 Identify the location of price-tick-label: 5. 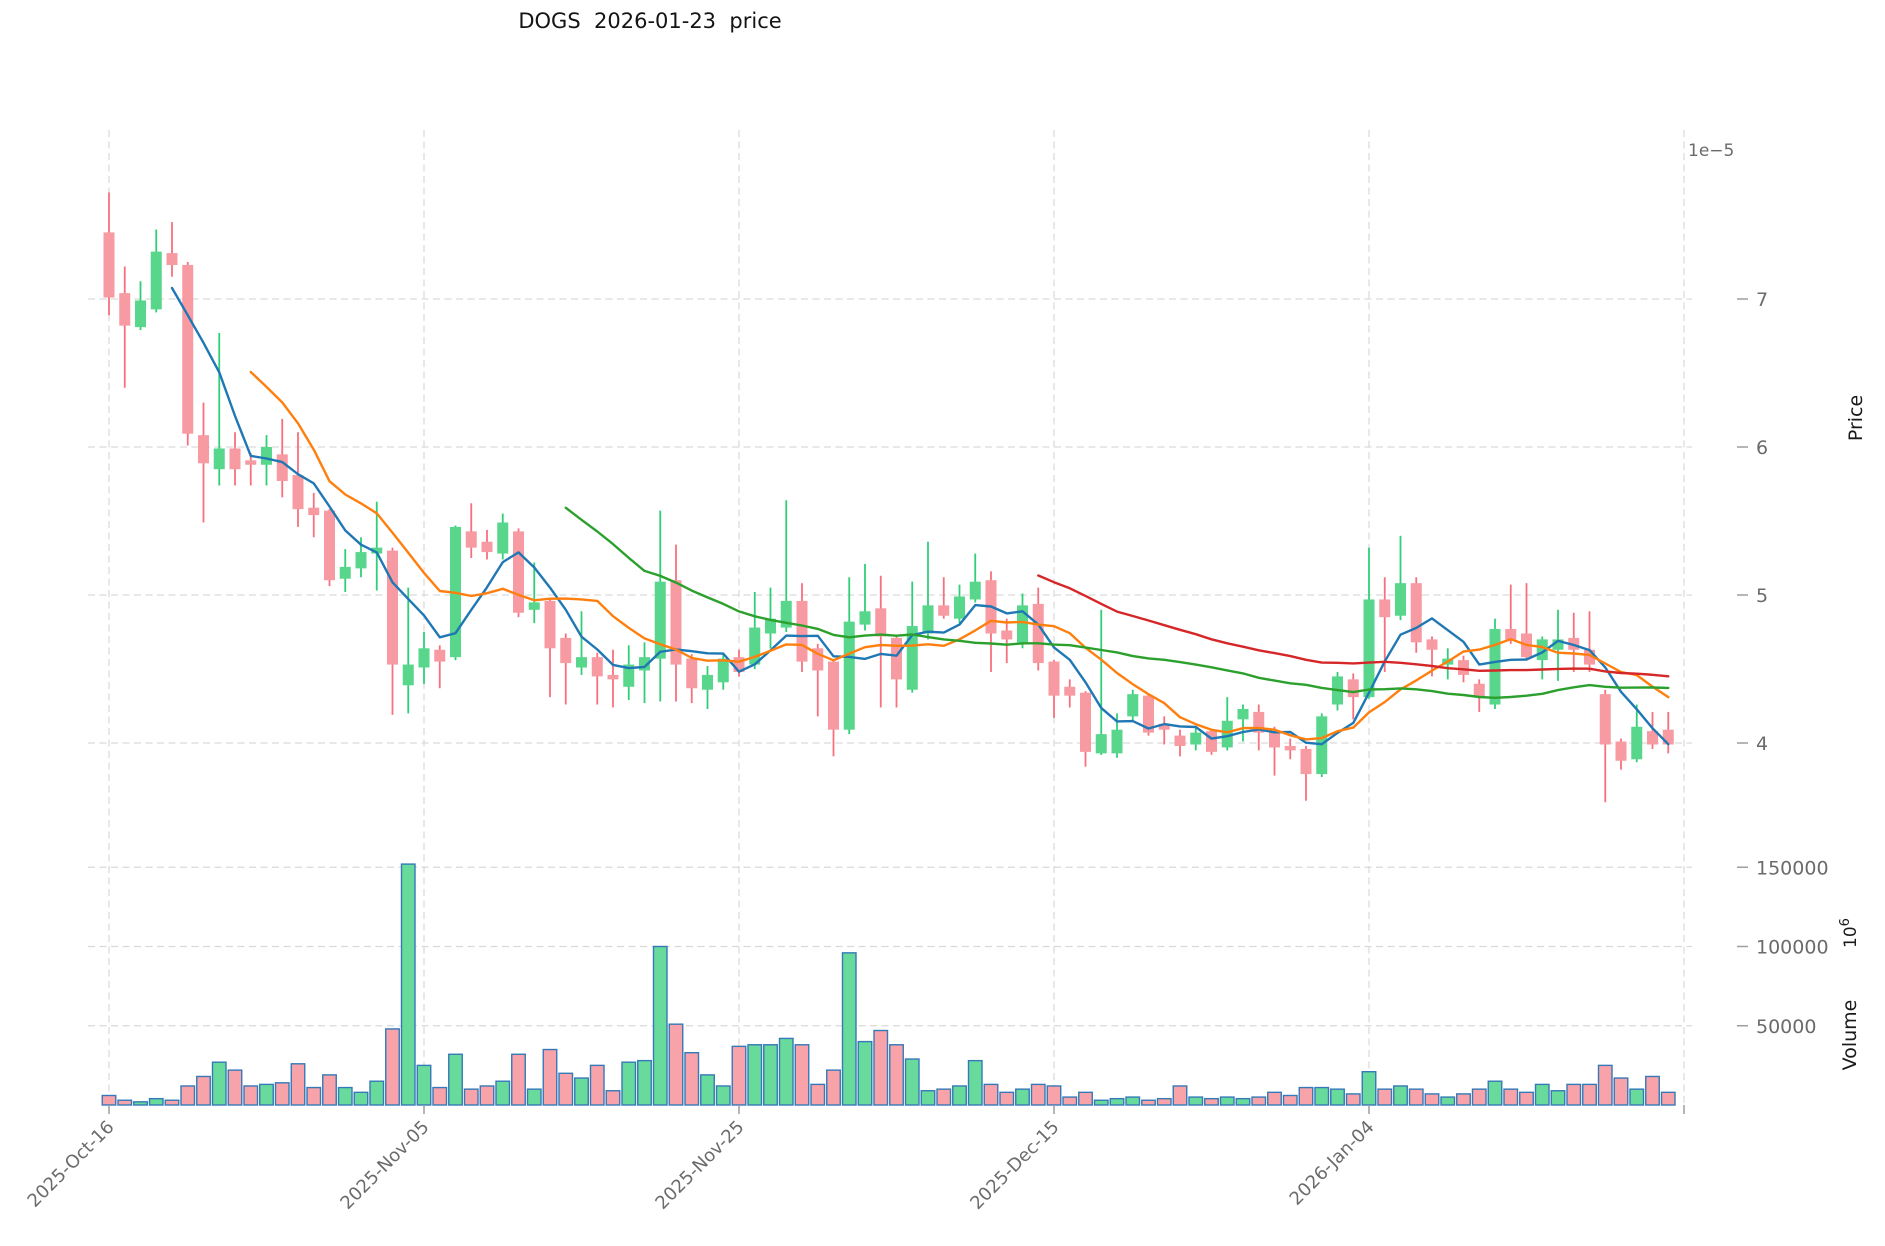
(1762, 596).